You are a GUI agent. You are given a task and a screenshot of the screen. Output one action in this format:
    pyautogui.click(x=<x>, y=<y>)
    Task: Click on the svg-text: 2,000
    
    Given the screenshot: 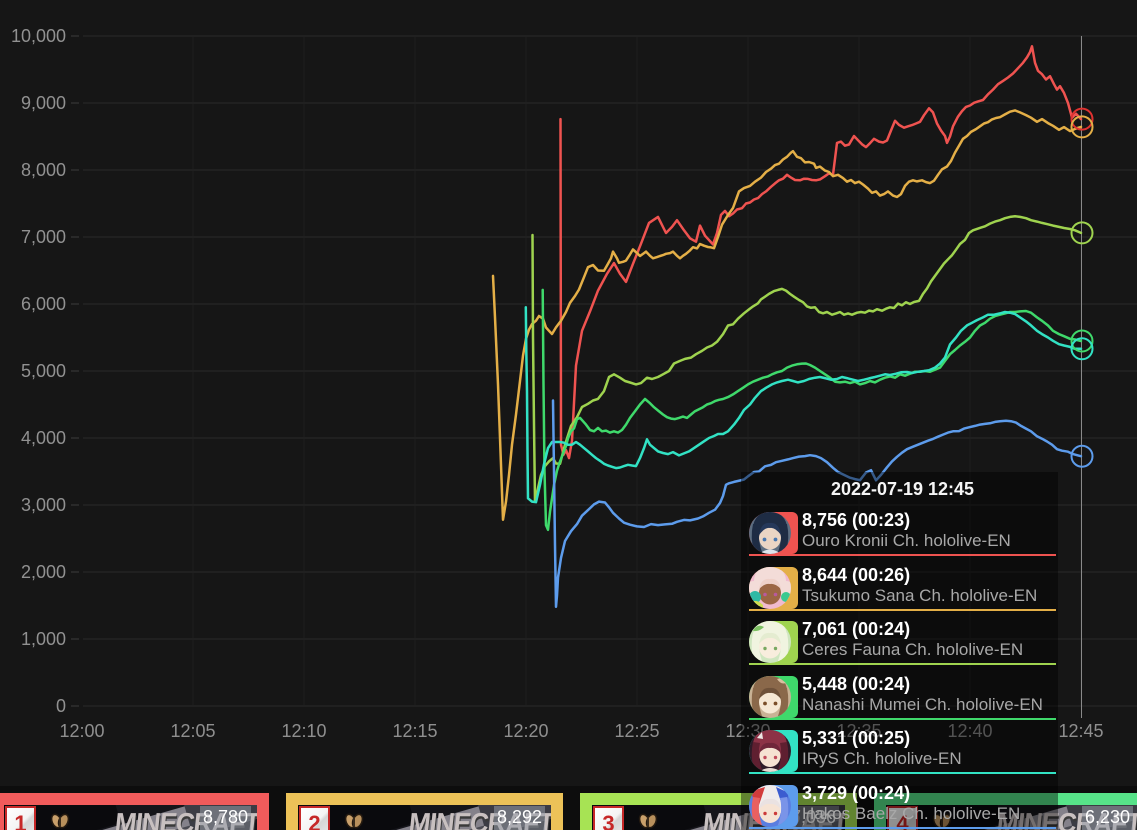 What is the action you would take?
    pyautogui.click(x=43, y=572)
    